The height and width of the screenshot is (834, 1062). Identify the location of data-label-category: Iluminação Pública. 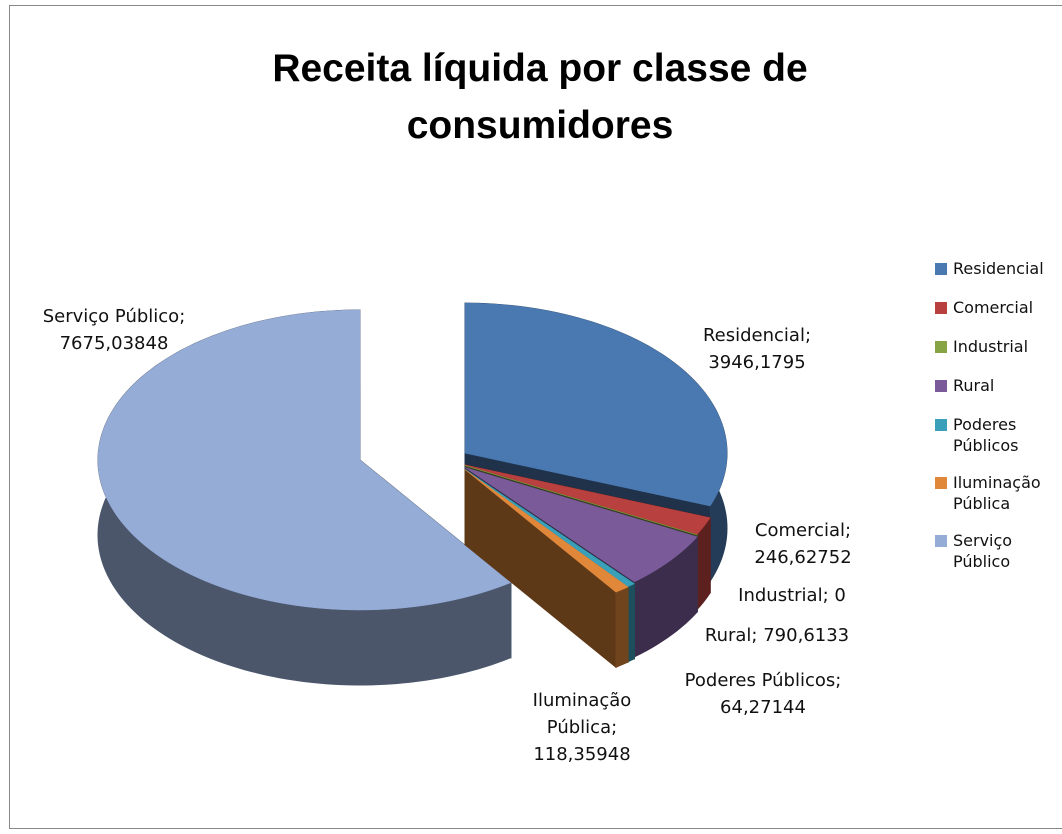
(582, 714).